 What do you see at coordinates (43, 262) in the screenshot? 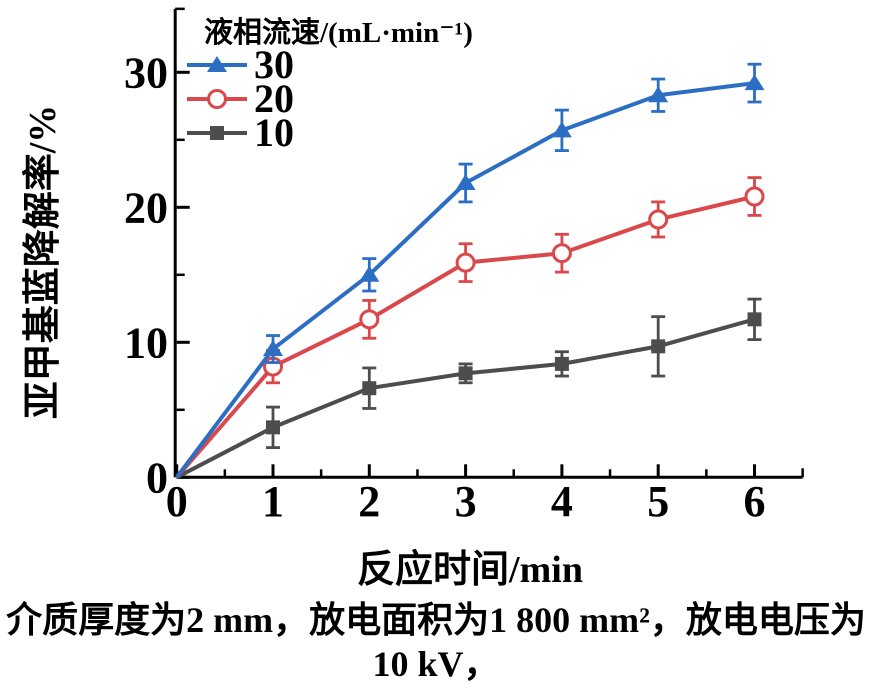
I see `y-axis-label: 亚甲基蓝降解率/%` at bounding box center [43, 262].